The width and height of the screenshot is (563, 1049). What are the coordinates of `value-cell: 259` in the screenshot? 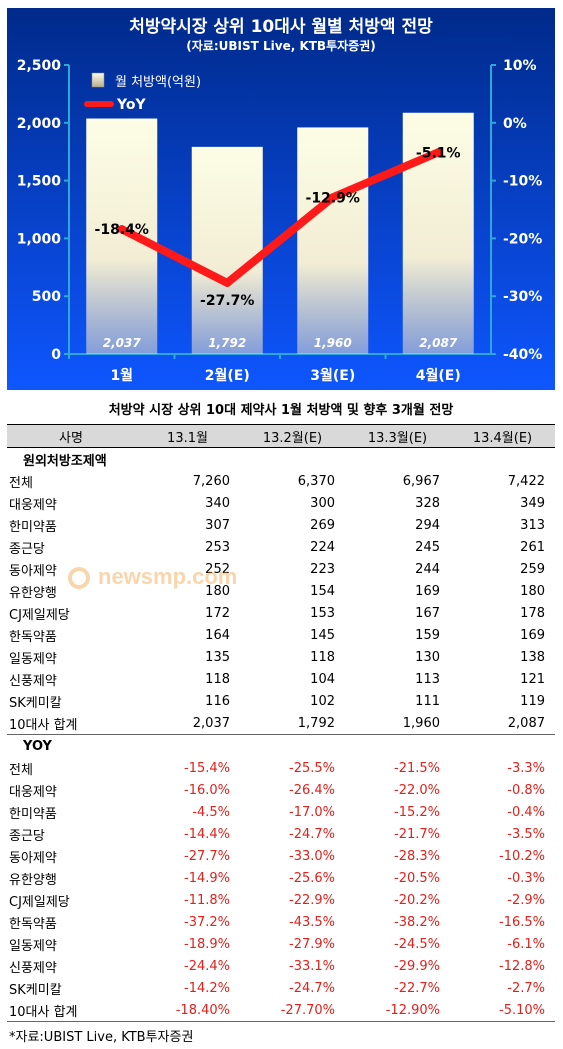 It's located at (532, 569).